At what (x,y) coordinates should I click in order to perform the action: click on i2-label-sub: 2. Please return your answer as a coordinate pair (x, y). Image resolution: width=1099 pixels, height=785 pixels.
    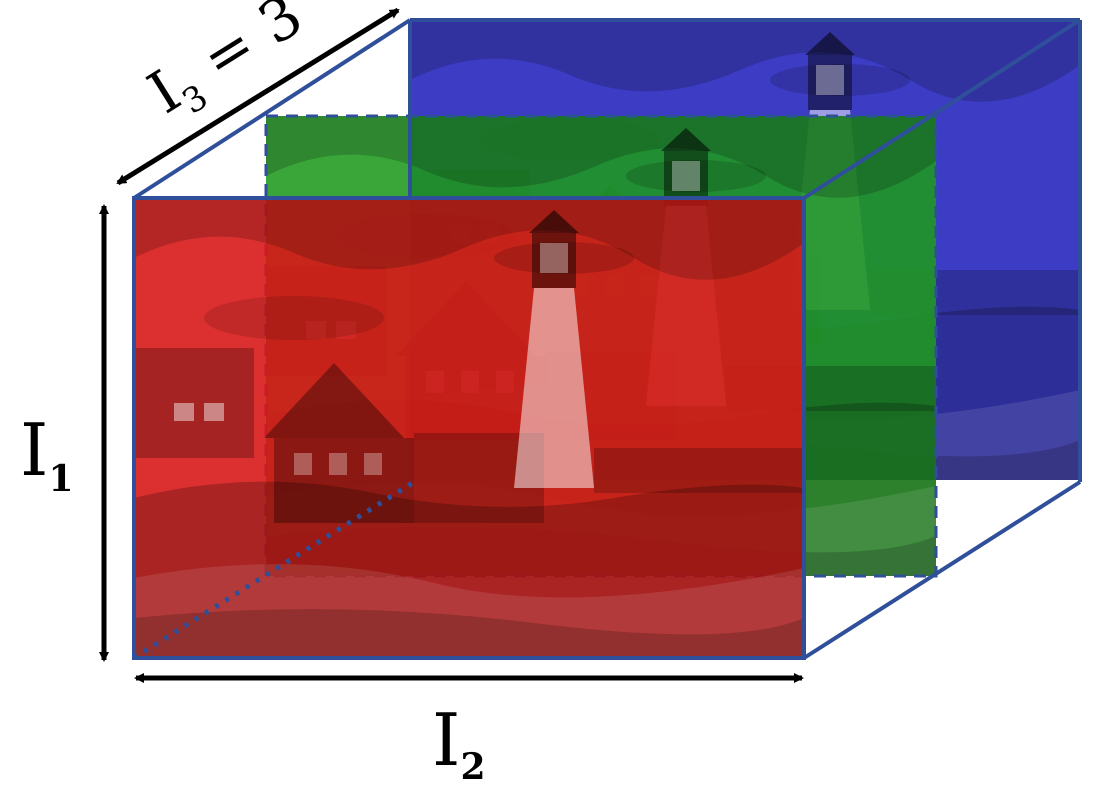
    Looking at the image, I should click on (472, 765).